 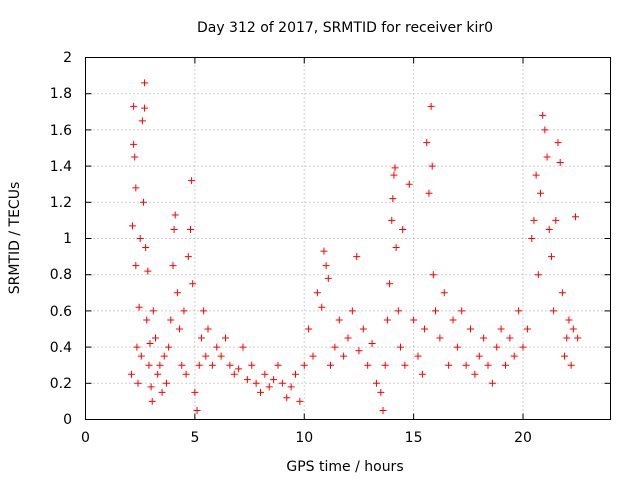 What do you see at coordinates (414, 438) in the screenshot?
I see `x-tick-label: 15` at bounding box center [414, 438].